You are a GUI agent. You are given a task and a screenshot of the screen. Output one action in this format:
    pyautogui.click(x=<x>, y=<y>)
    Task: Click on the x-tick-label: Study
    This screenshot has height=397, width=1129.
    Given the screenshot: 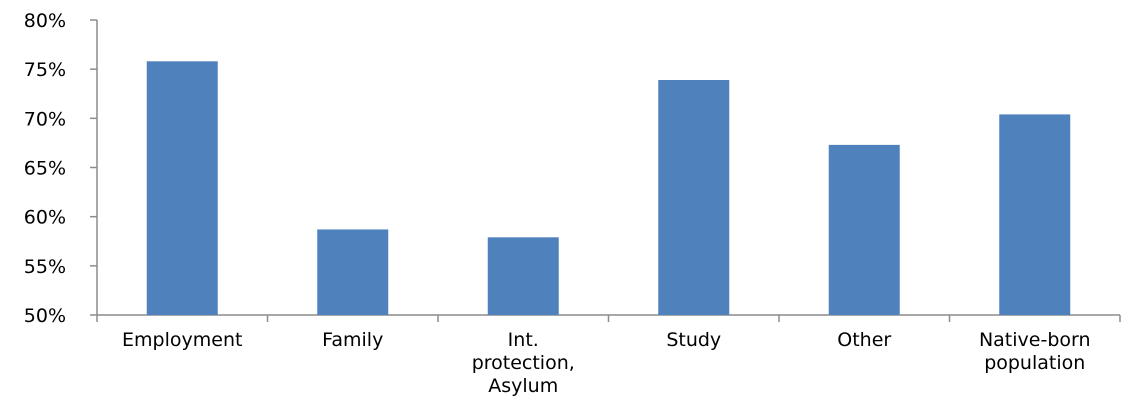 What is the action you would take?
    pyautogui.click(x=693, y=340)
    